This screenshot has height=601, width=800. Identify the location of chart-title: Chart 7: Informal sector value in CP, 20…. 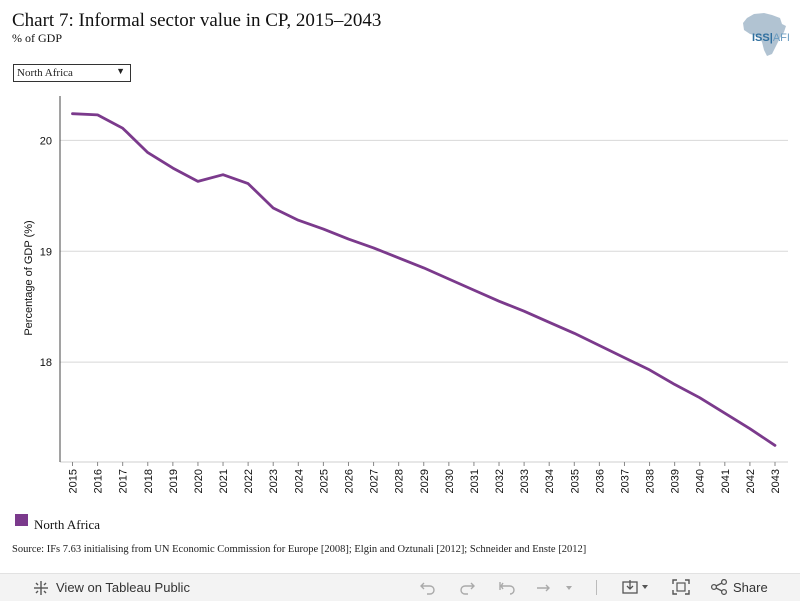
(197, 20).